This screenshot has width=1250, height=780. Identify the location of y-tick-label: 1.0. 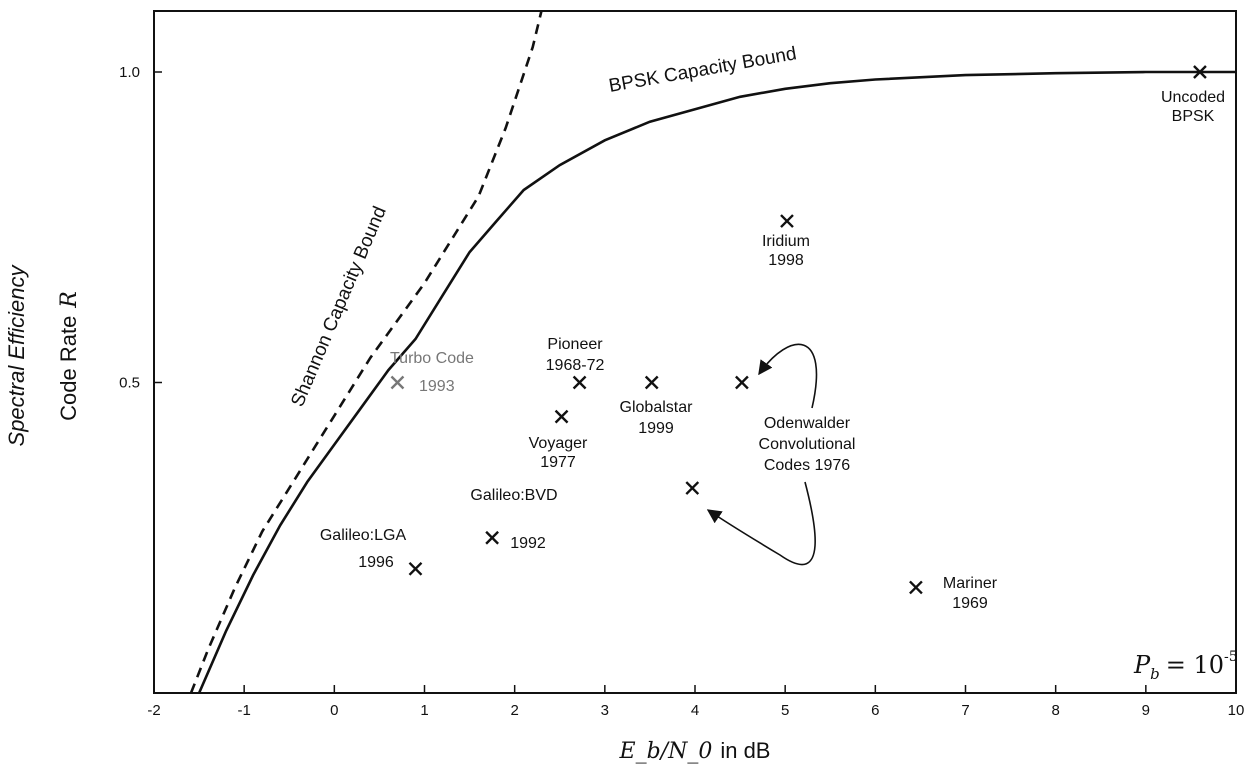
(129, 72).